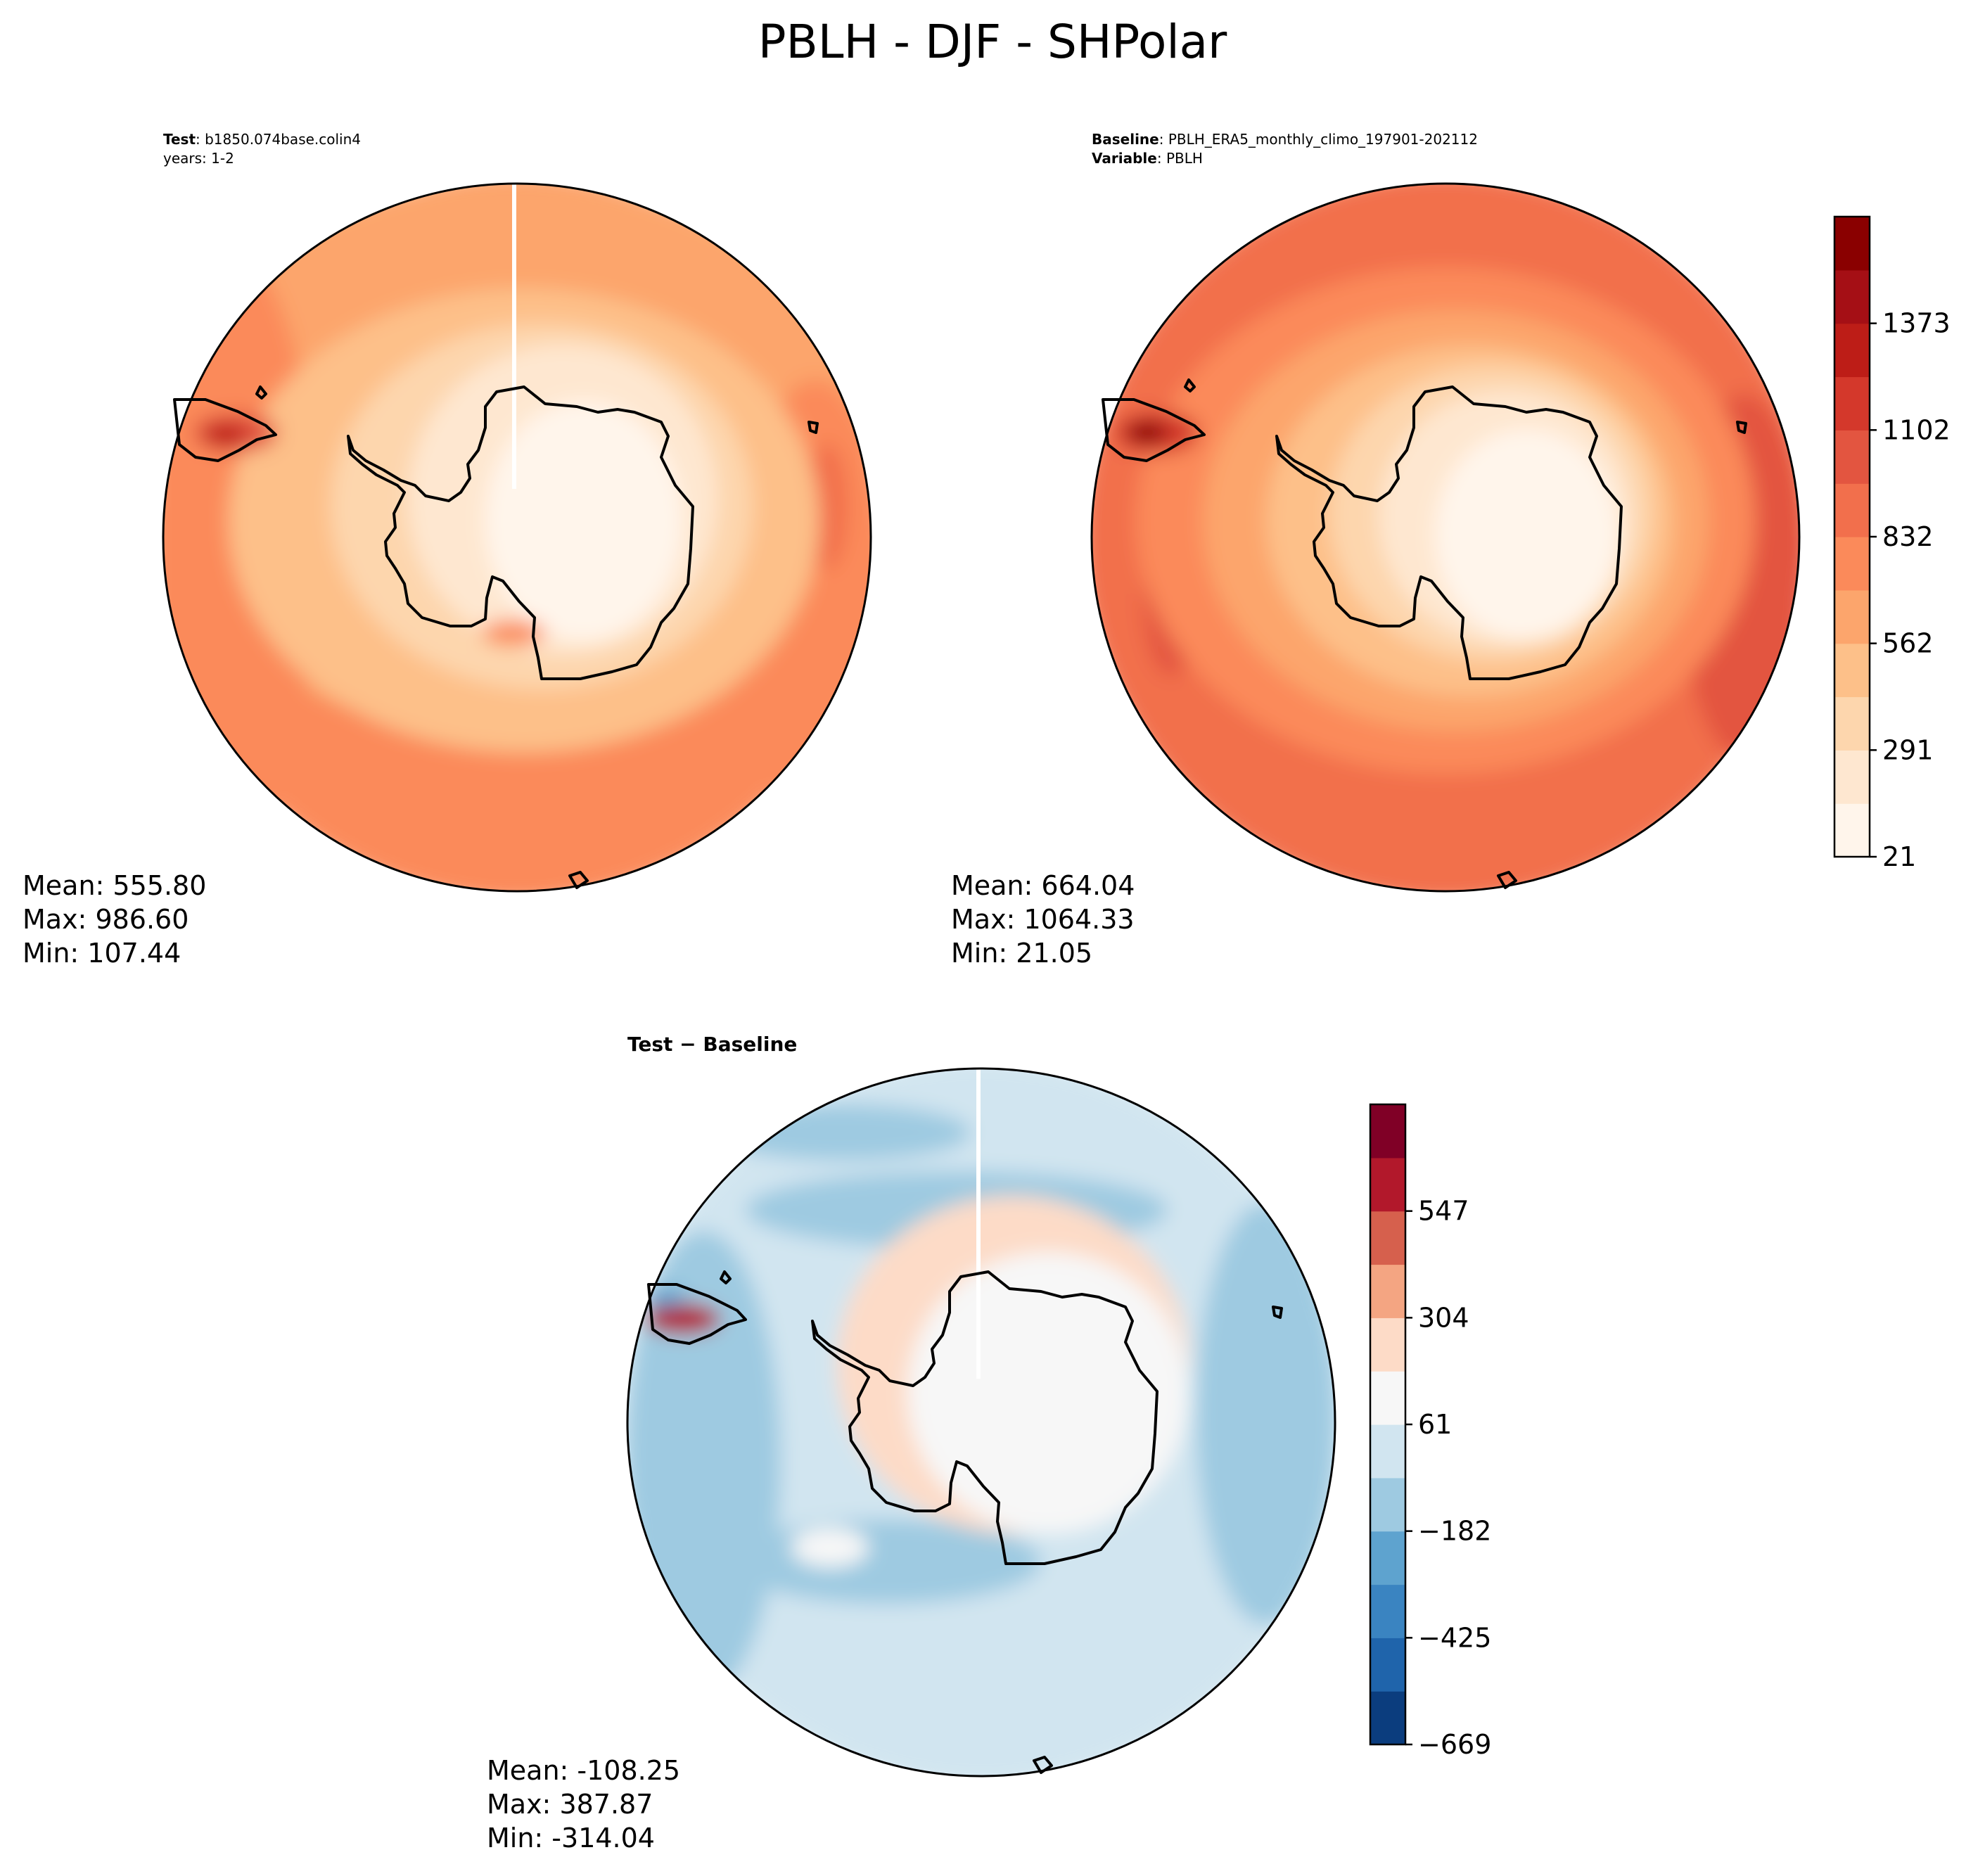 This screenshot has width=1985, height=1876. Describe the element at coordinates (1455, 1744) in the screenshot. I see `cbar-diff-tick-label: −669` at that location.